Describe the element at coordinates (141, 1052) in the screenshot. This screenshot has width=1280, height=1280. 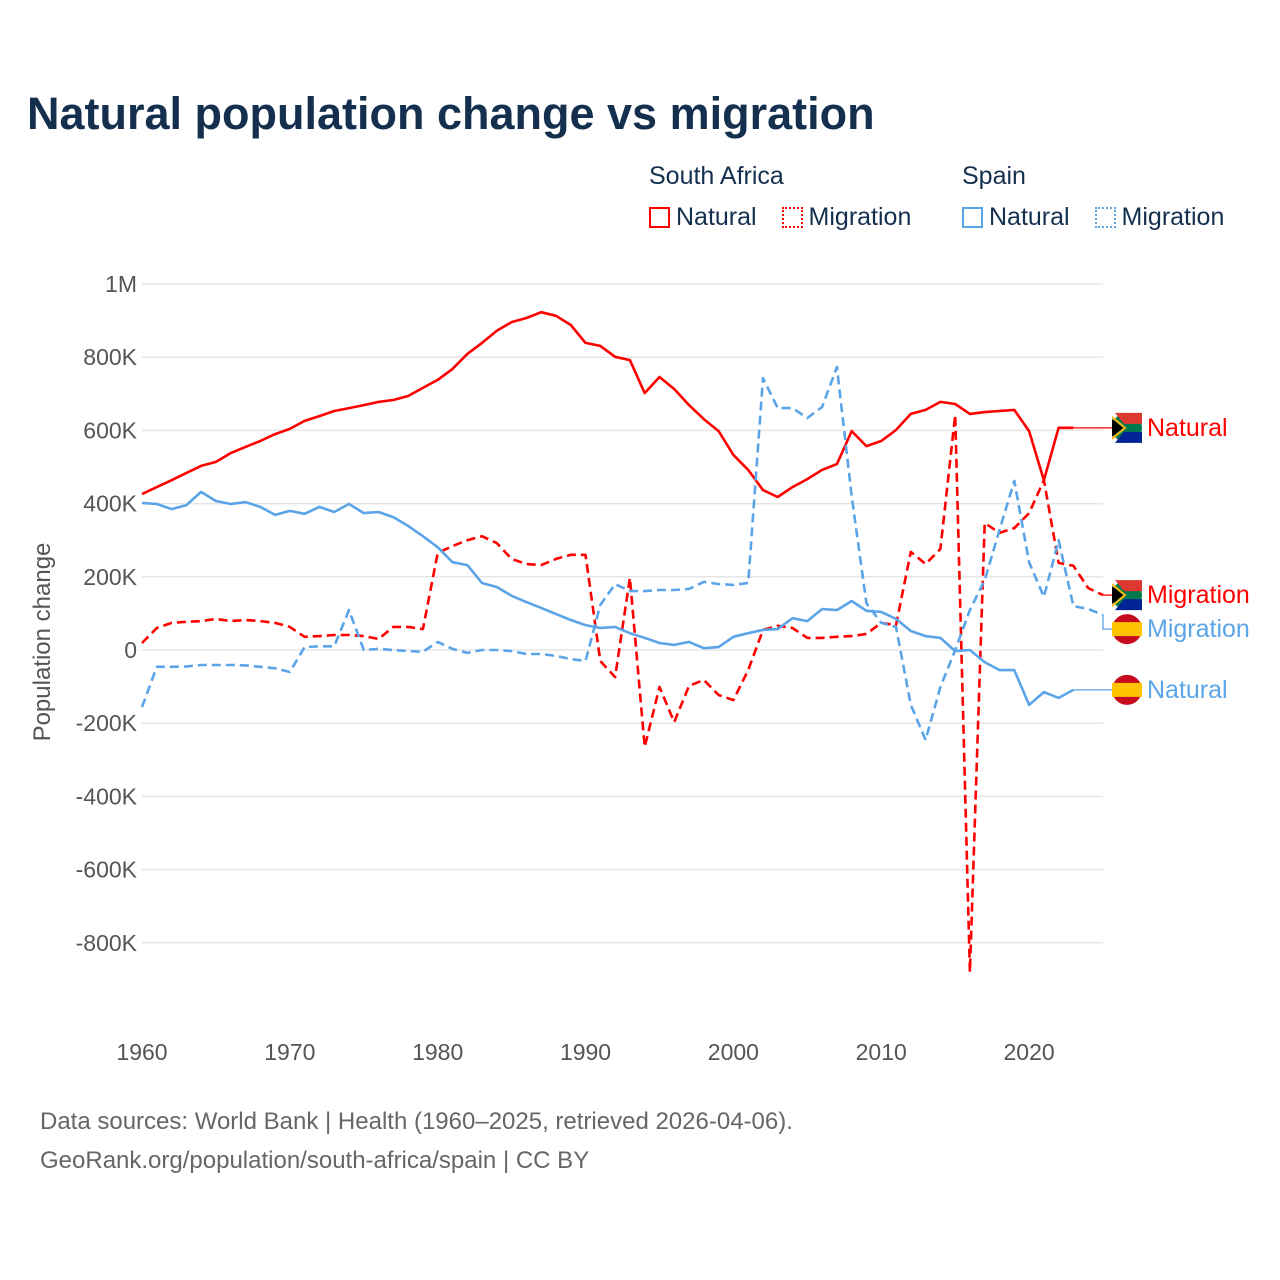
I see `x-tick-label: 1960` at that location.